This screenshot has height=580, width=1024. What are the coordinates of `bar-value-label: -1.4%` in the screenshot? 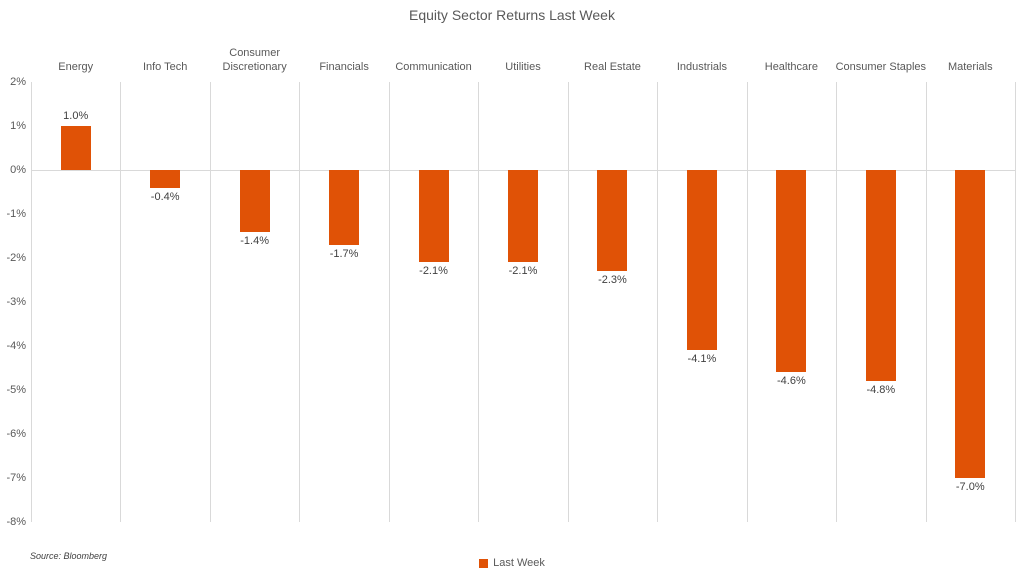 It's located at (254, 240).